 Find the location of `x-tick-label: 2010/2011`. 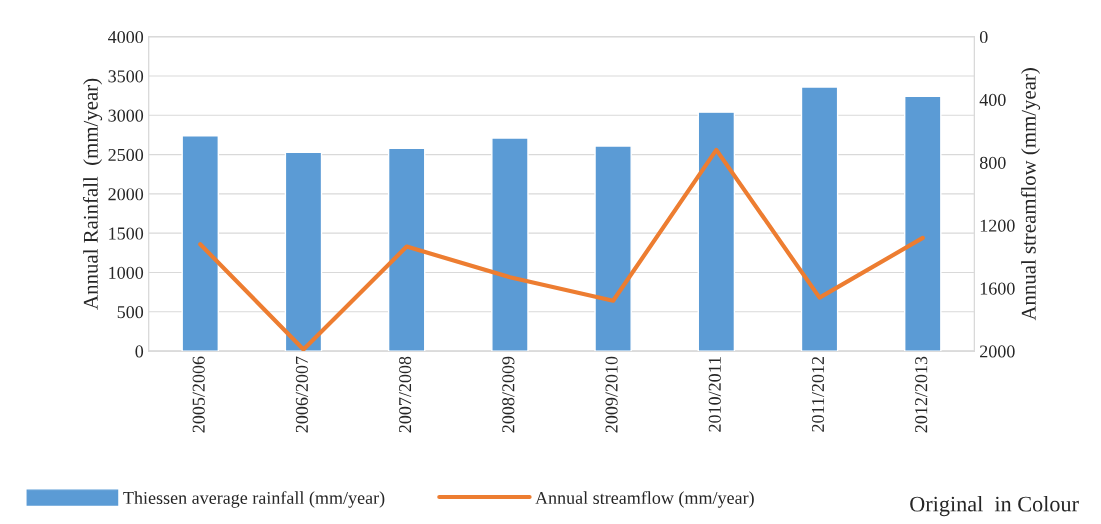

x-tick-label: 2010/2011 is located at coordinates (714, 394).